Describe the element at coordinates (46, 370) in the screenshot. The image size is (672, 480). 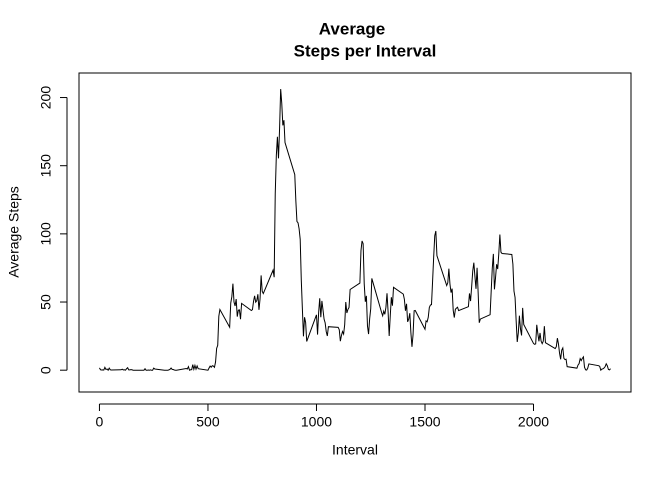
I see `y-tick-label: 0` at that location.